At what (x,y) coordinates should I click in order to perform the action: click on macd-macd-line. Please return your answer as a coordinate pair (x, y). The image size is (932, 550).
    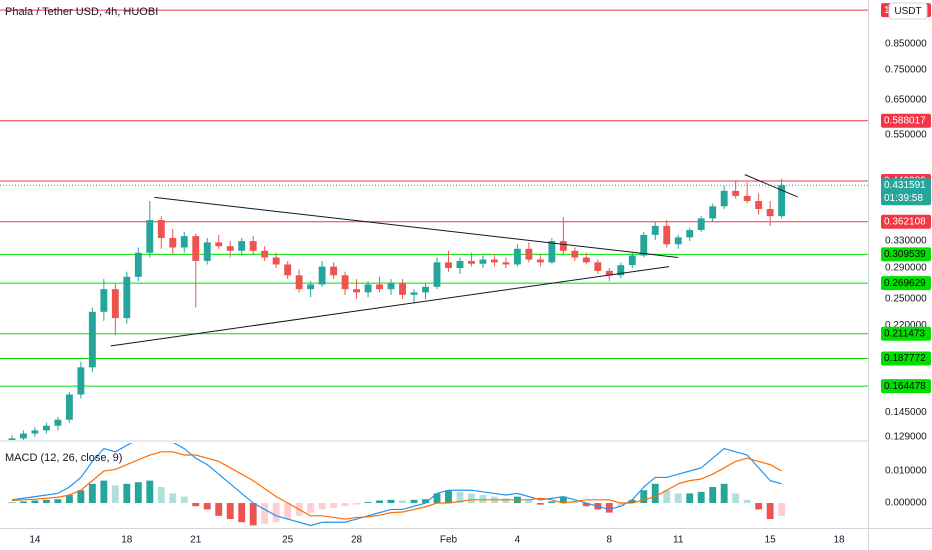
    Looking at the image, I should click on (396, 485).